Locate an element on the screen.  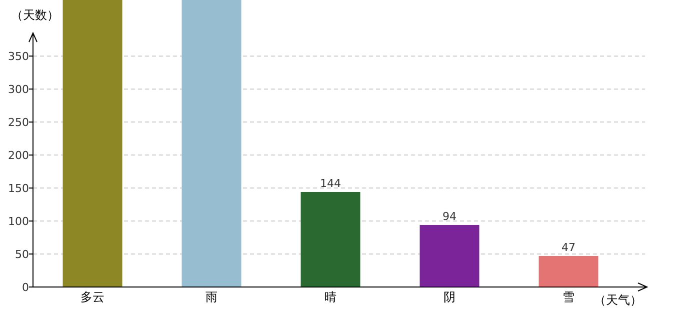
y-tick-label: 50 is located at coordinates (22, 255).